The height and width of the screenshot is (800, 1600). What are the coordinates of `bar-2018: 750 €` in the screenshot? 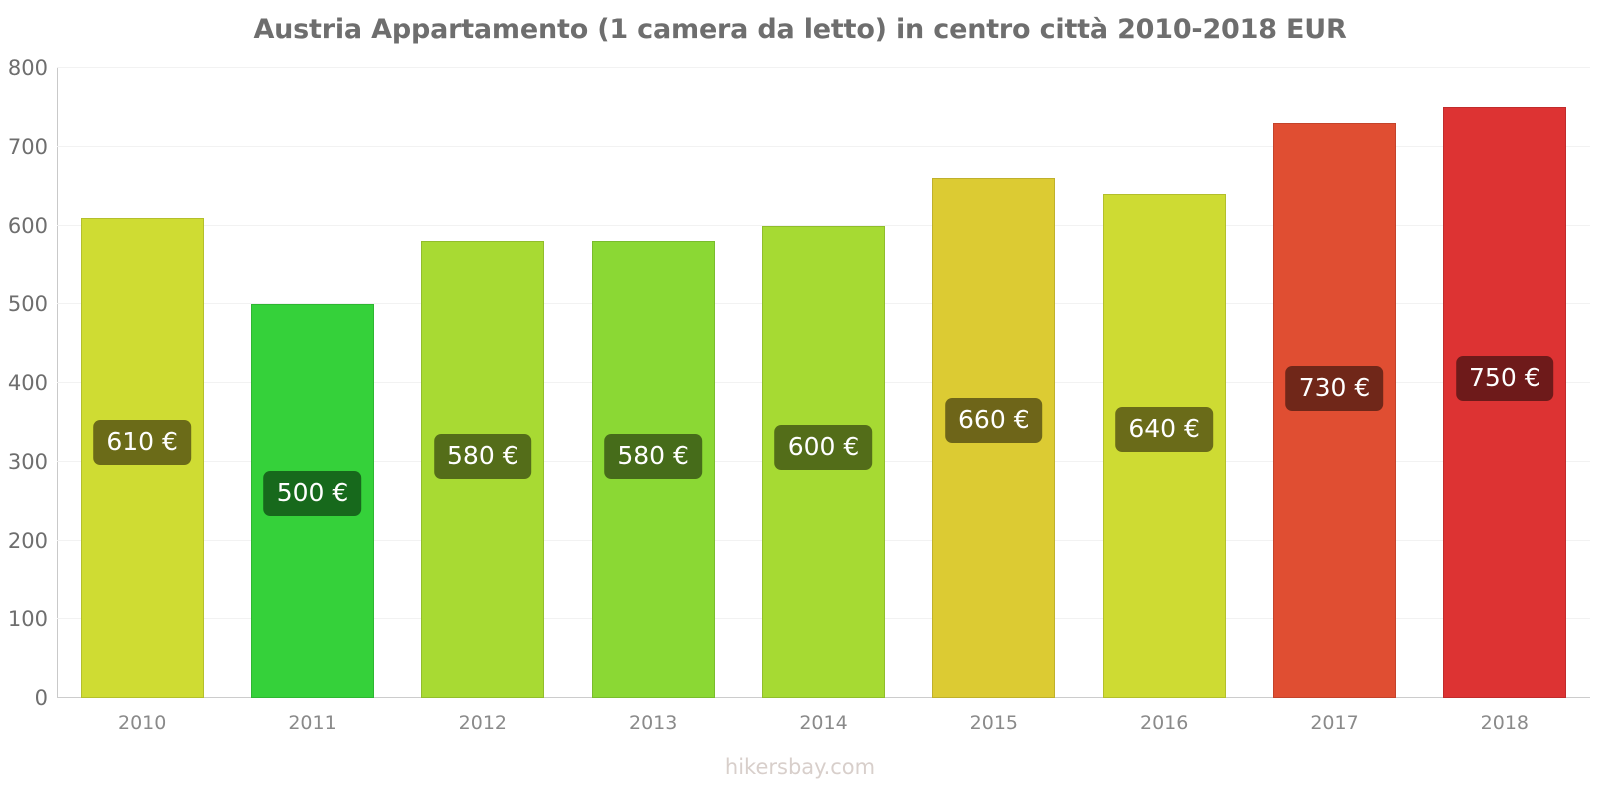 It's located at (1505, 402).